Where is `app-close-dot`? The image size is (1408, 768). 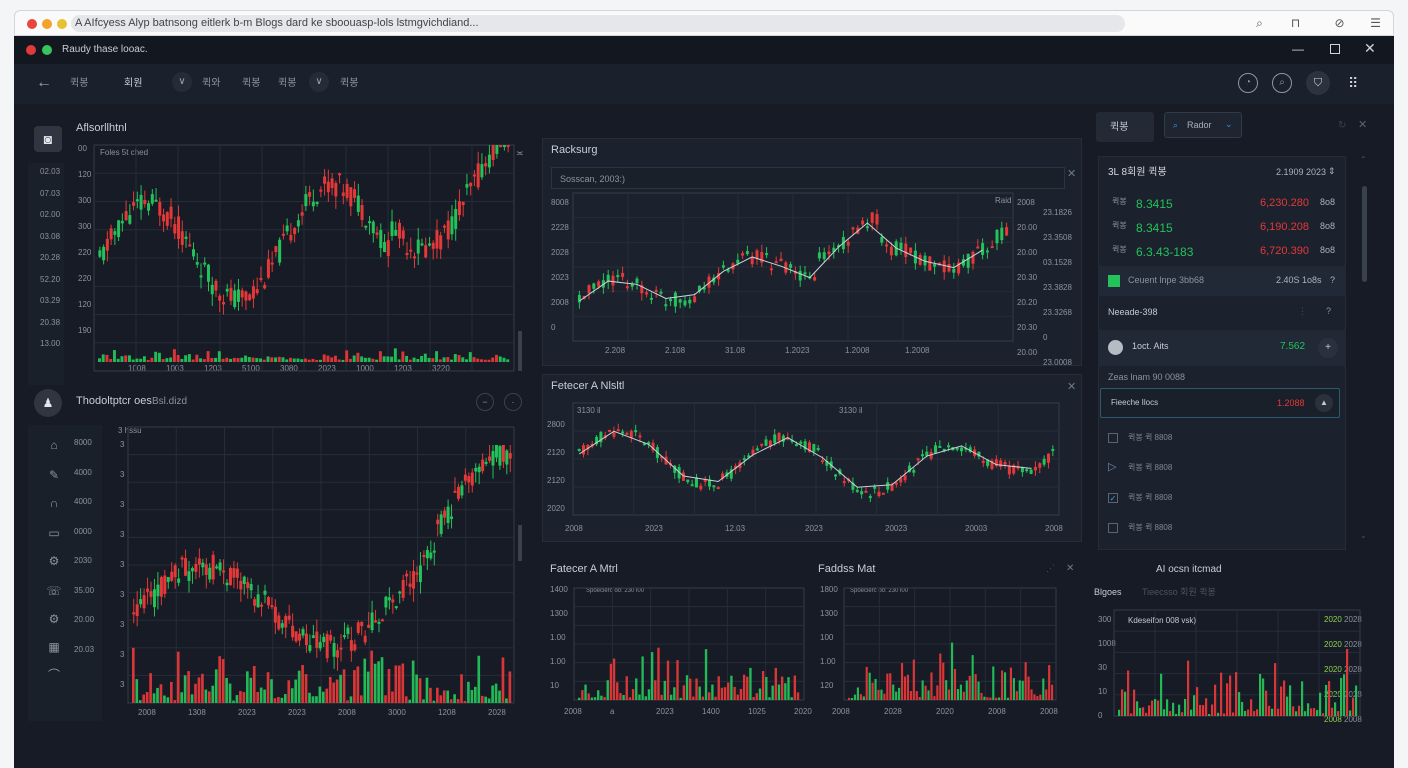
app-close-dot is located at coordinates (31, 50).